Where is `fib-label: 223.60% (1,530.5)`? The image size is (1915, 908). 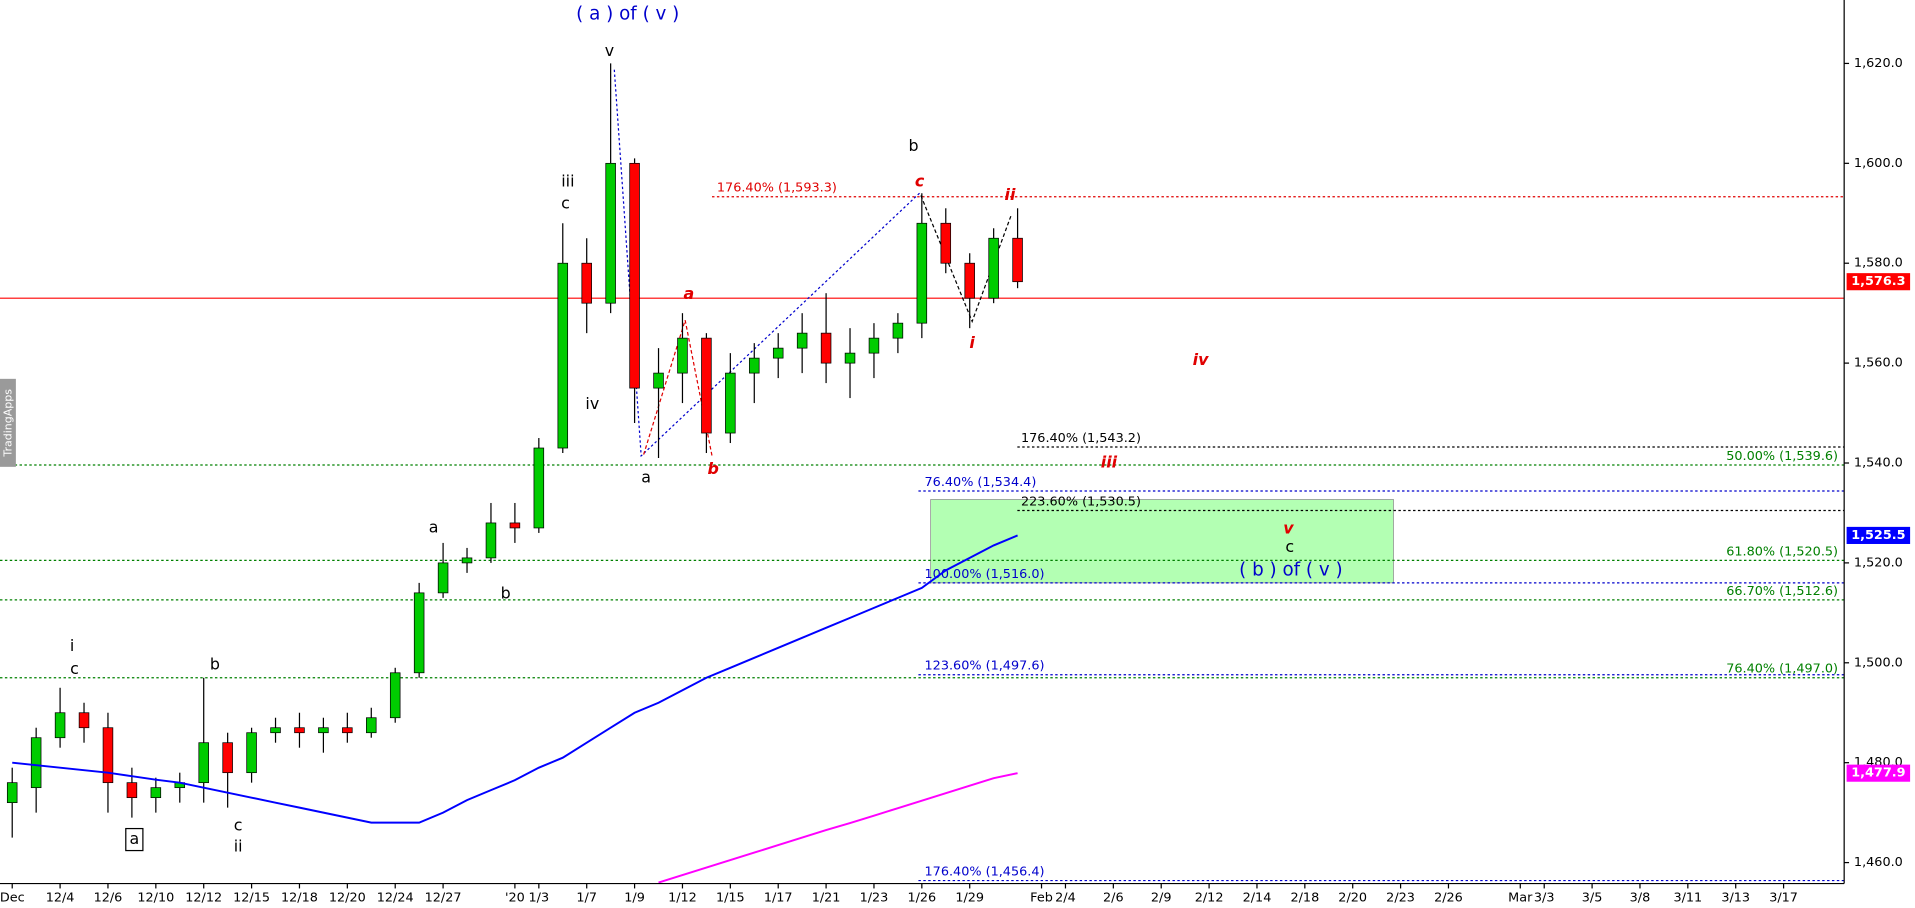
fib-label: 223.60% (1,530.5) is located at coordinates (1081, 501).